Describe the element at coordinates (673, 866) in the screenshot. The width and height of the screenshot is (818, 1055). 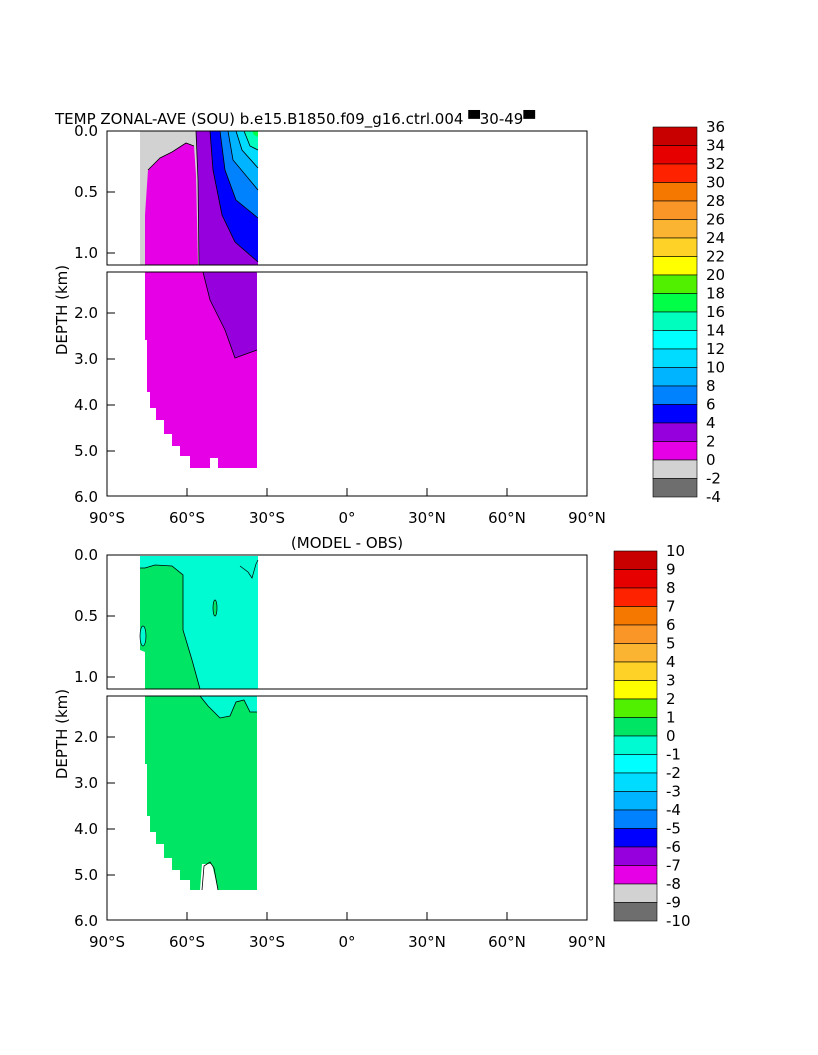
I see `colorbar-label: -7` at that location.